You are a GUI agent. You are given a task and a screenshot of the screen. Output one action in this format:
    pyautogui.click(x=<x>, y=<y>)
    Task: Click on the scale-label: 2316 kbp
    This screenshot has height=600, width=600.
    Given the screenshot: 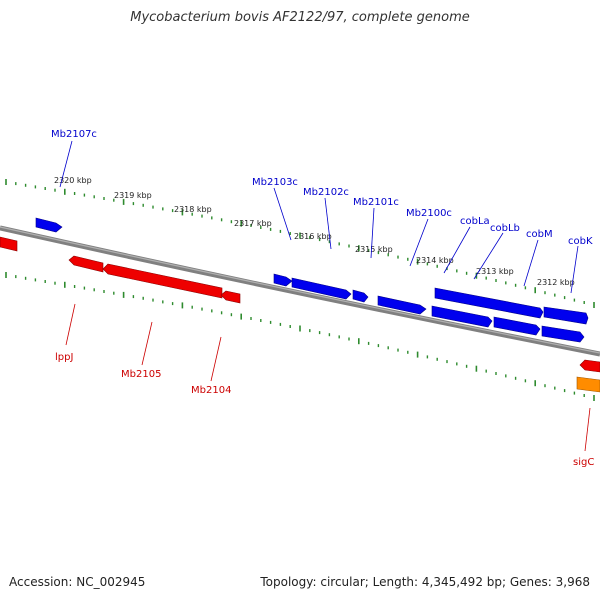 What is the action you would take?
    pyautogui.click(x=313, y=236)
    